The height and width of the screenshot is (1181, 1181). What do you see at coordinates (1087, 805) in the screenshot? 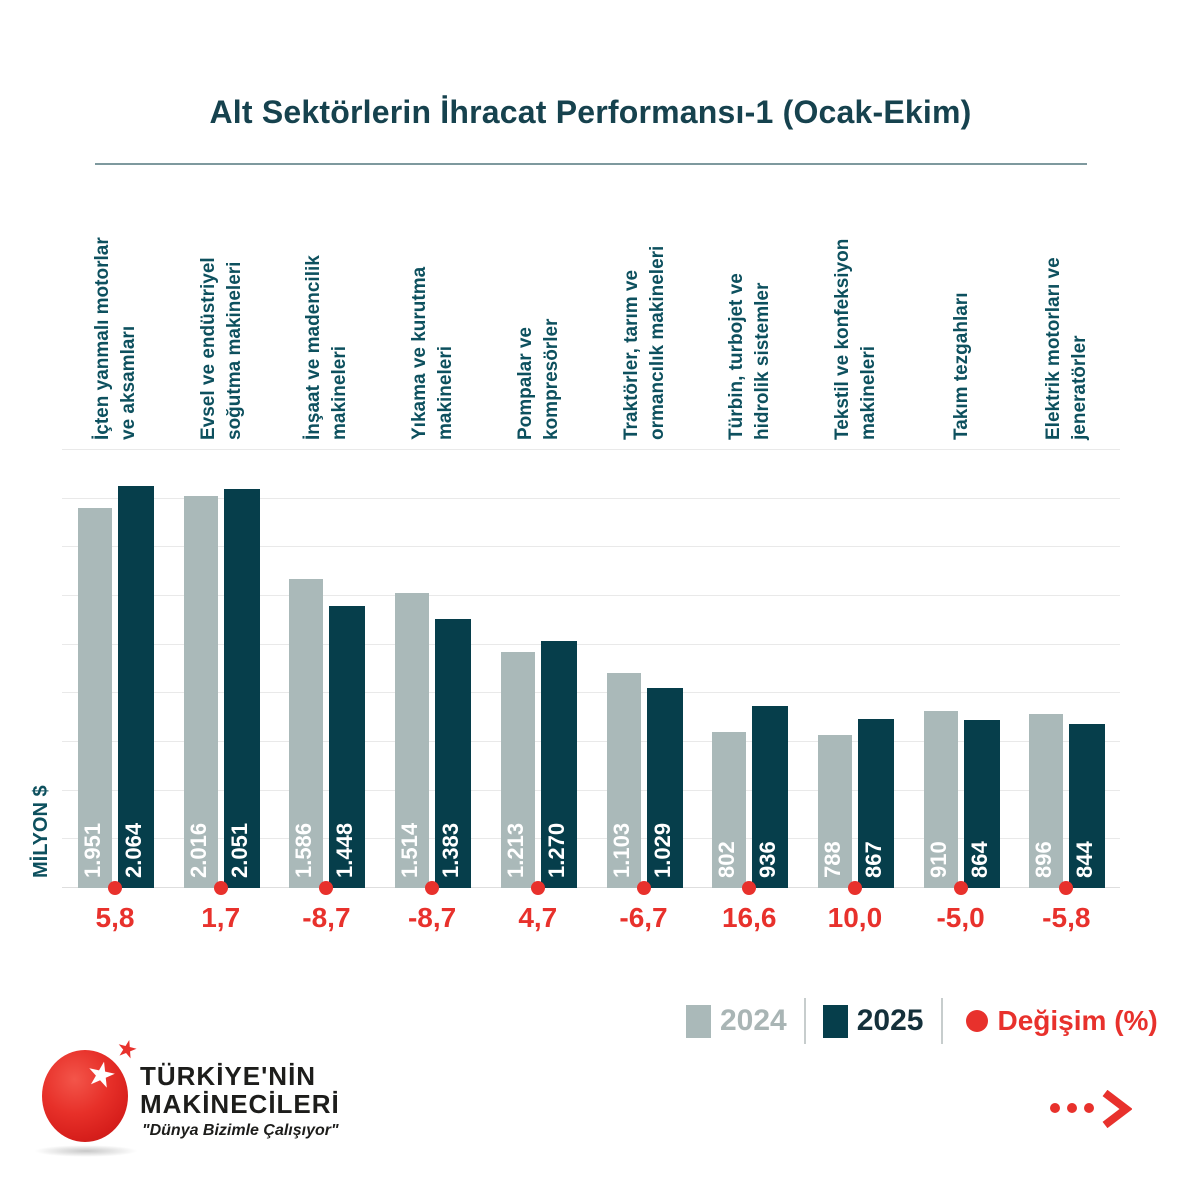
I see `bar-2025: 844` at bounding box center [1087, 805].